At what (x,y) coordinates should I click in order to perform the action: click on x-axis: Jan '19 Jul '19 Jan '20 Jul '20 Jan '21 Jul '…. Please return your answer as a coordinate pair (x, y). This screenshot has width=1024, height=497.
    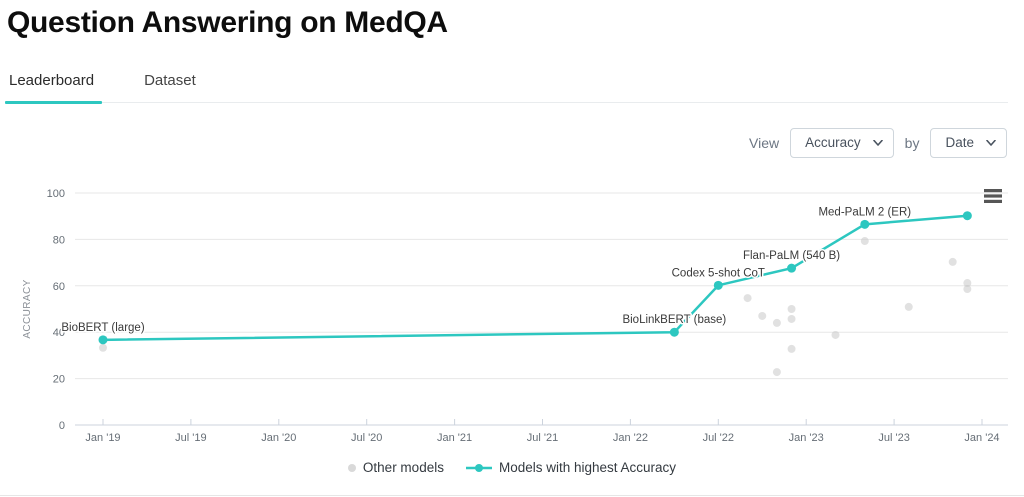
    Looking at the image, I should click on (541, 431).